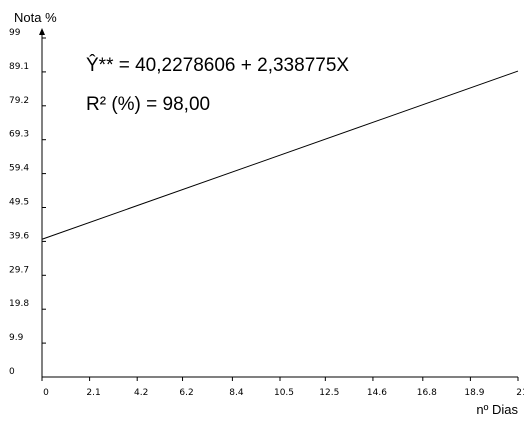  I want to click on x-tick-label: 10.5, so click(284, 393).